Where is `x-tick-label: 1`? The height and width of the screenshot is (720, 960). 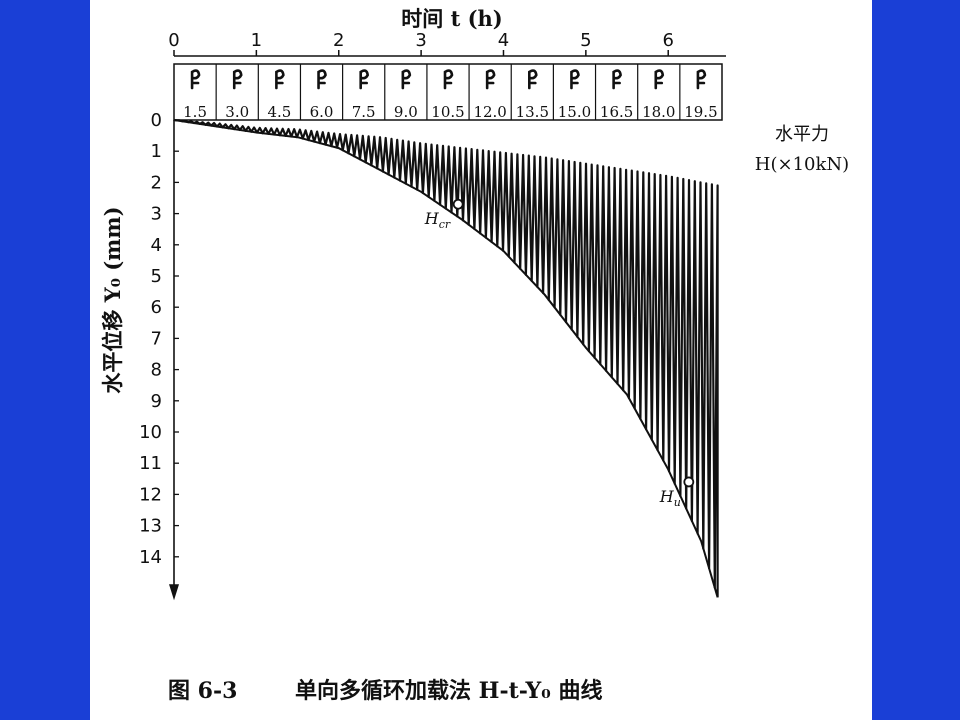 x-tick-label: 1 is located at coordinates (256, 40).